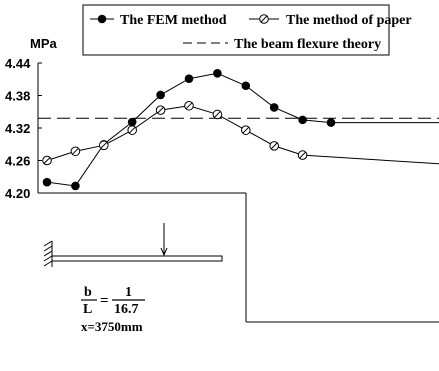 The height and width of the screenshot is (371, 439). What do you see at coordinates (126, 309) in the screenshot?
I see `ratio-den-right: 16.7` at bounding box center [126, 309].